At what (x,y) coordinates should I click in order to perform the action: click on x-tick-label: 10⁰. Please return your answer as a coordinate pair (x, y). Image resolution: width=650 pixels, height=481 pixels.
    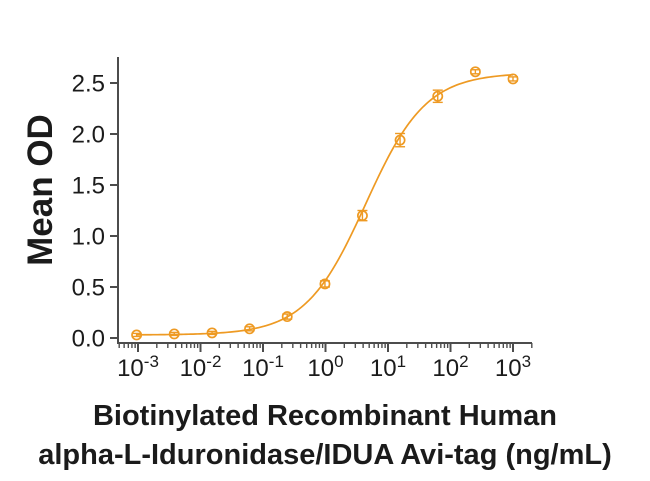
    Looking at the image, I should click on (325, 367).